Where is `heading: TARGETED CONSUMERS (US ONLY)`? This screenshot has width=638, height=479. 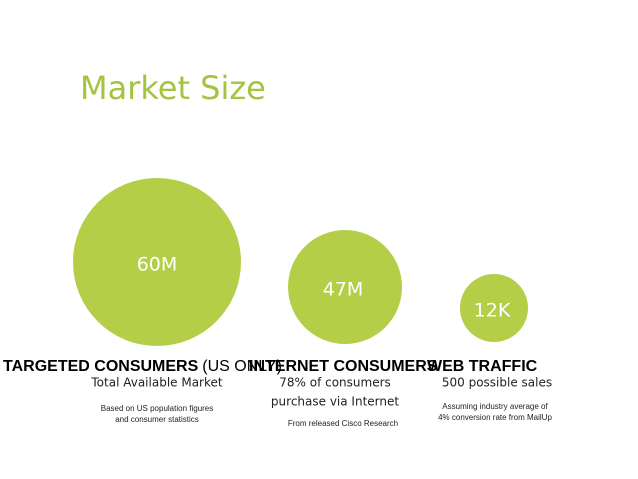
heading: TARGETED CONSUMERS (US ONLY) is located at coordinates (142, 366).